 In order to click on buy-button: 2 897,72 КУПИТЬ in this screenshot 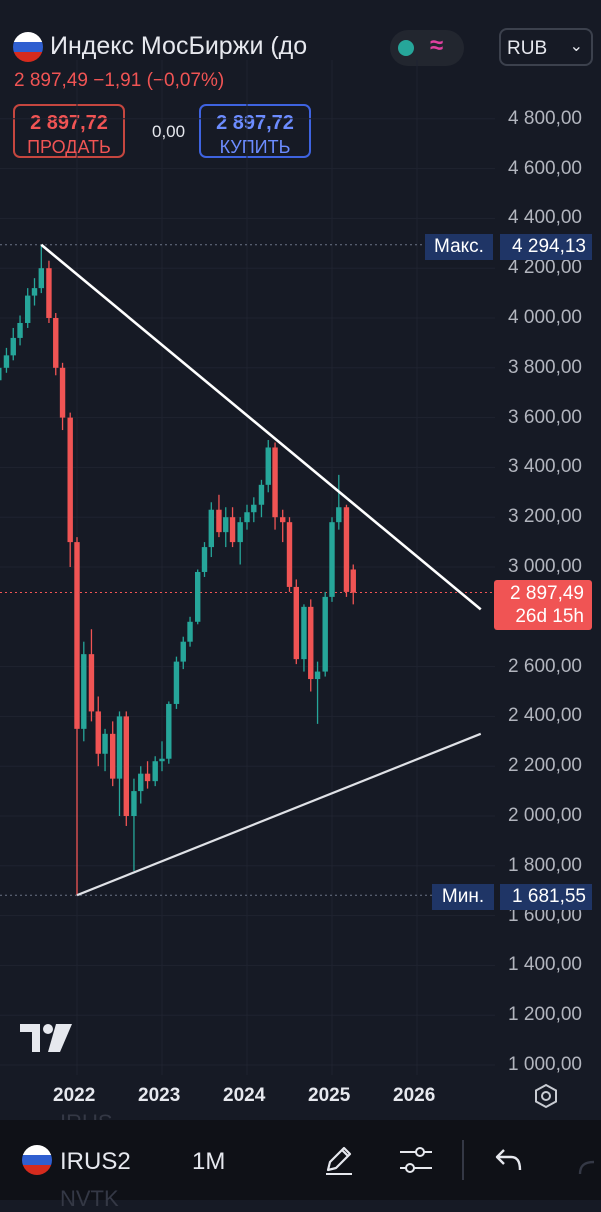, I will do `click(255, 131)`.